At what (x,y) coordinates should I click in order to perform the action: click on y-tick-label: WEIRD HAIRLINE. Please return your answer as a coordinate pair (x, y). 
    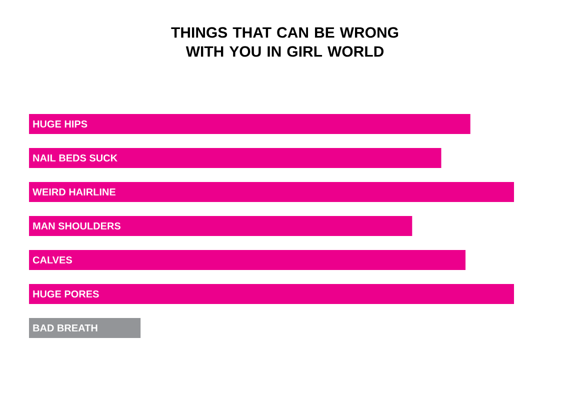
    Looking at the image, I should click on (74, 192).